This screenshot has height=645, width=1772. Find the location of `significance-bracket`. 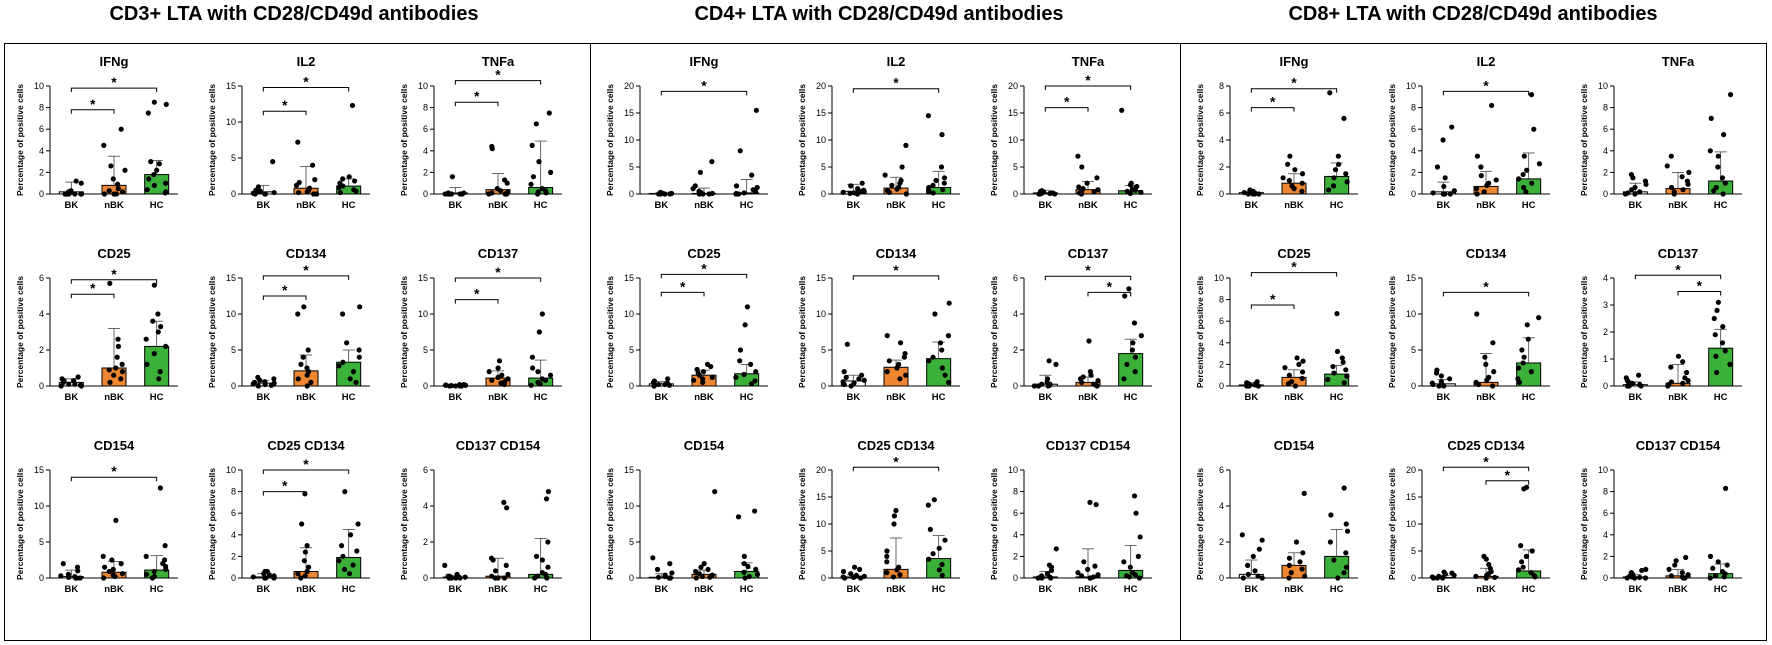

significance-bracket is located at coordinates (1486, 93).